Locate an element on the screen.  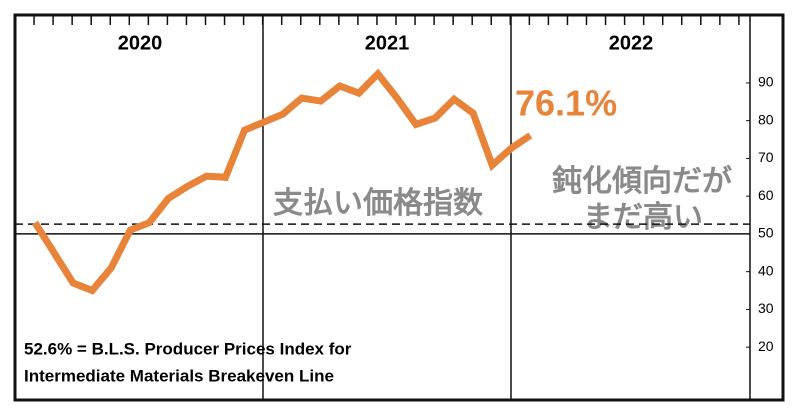
note: Intermediate Materials Breakeven Line is located at coordinates (179, 375).